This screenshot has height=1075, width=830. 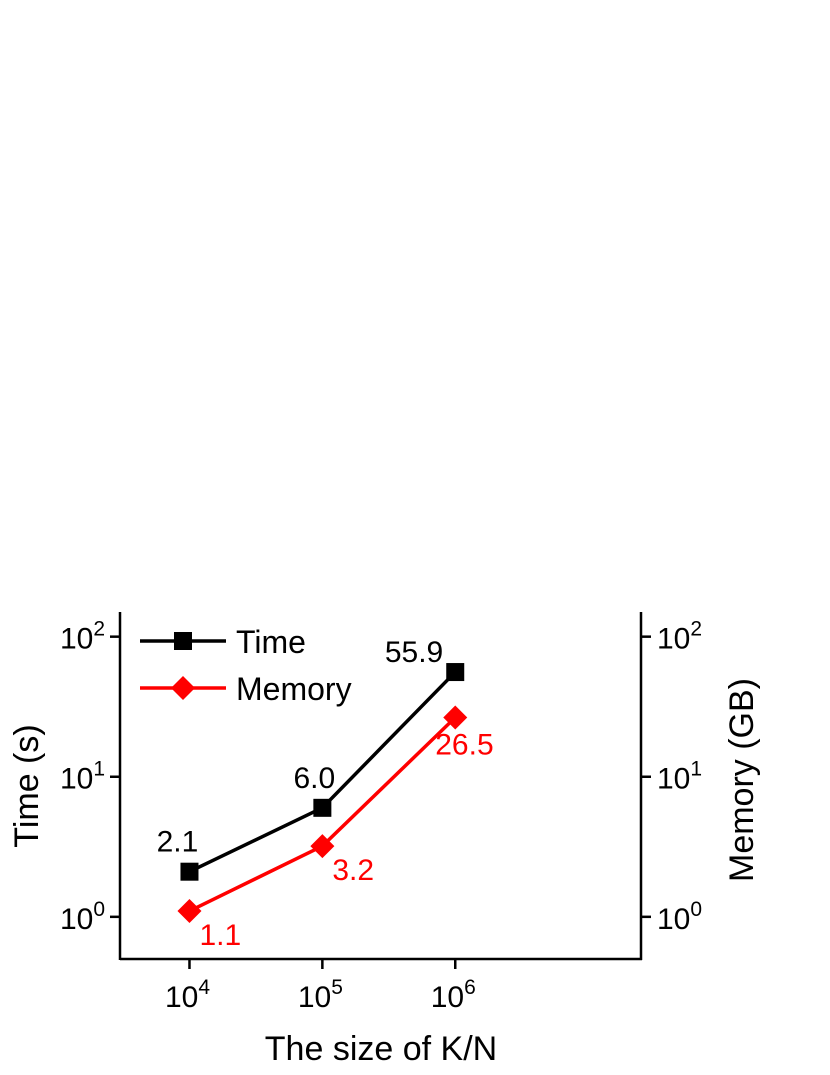 I want to click on legend-diamond-marker, so click(x=183, y=688).